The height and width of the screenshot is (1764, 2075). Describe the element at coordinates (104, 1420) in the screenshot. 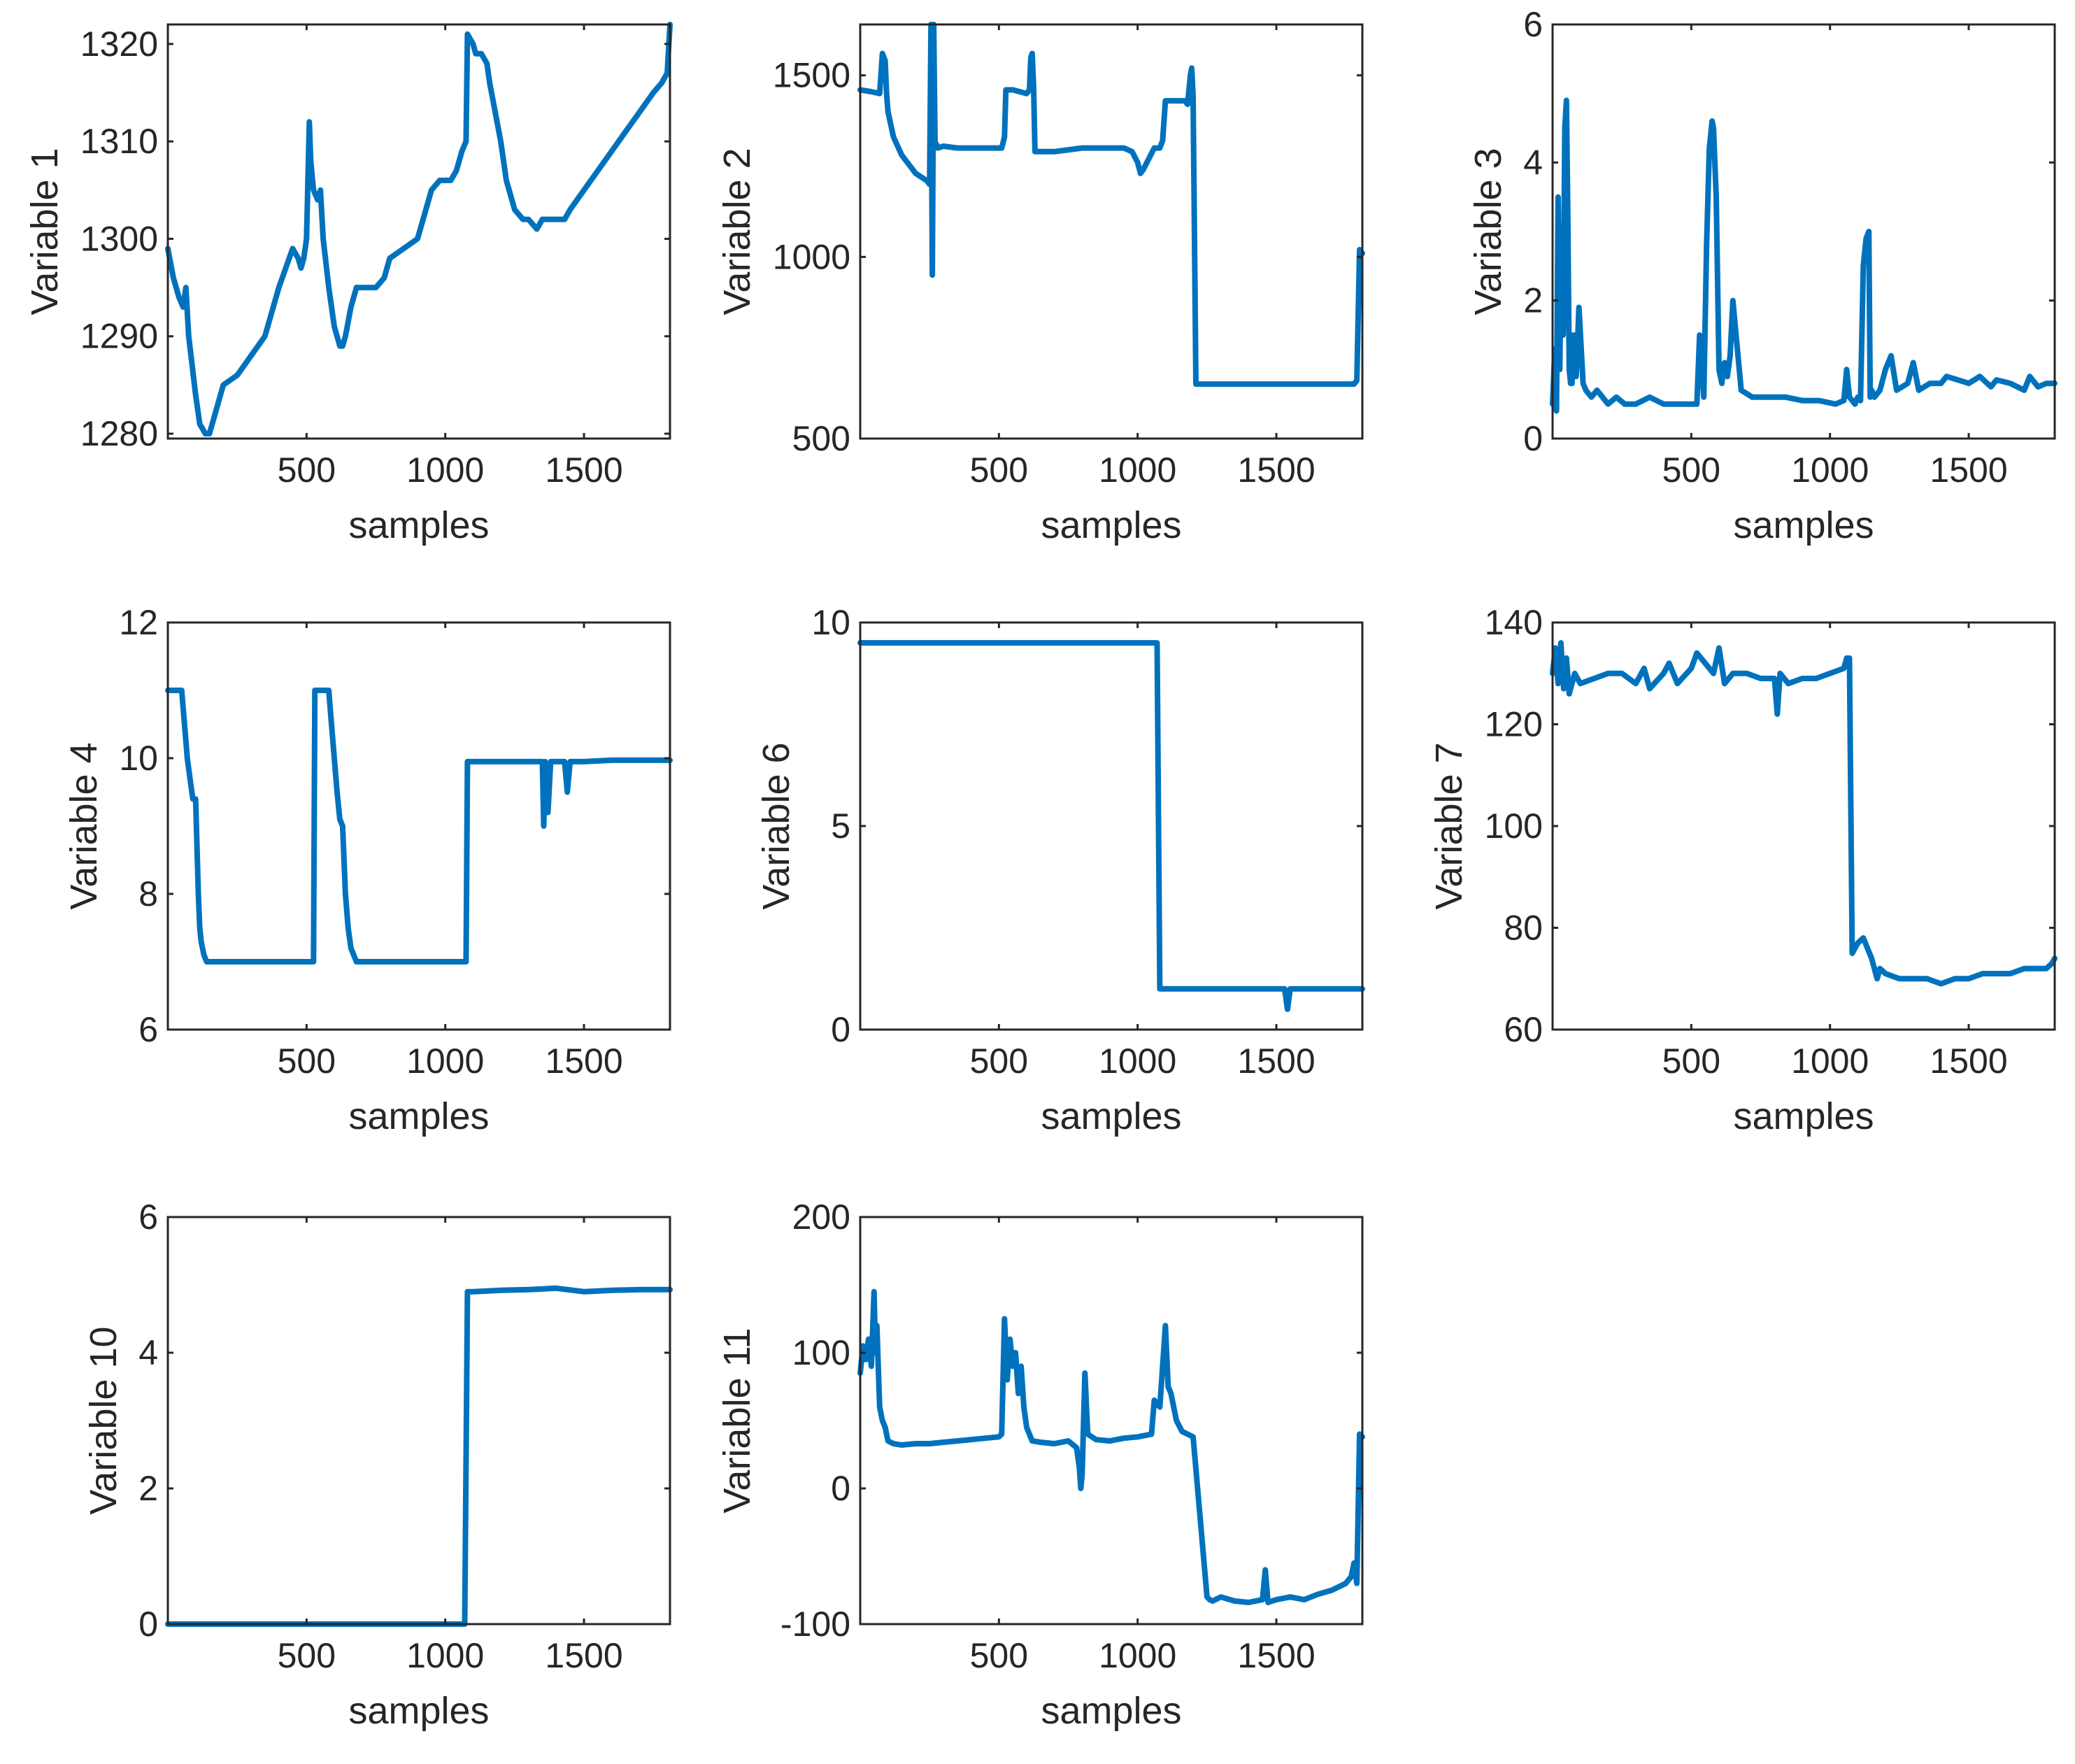

I see `y-axis-label: Variable 10` at that location.